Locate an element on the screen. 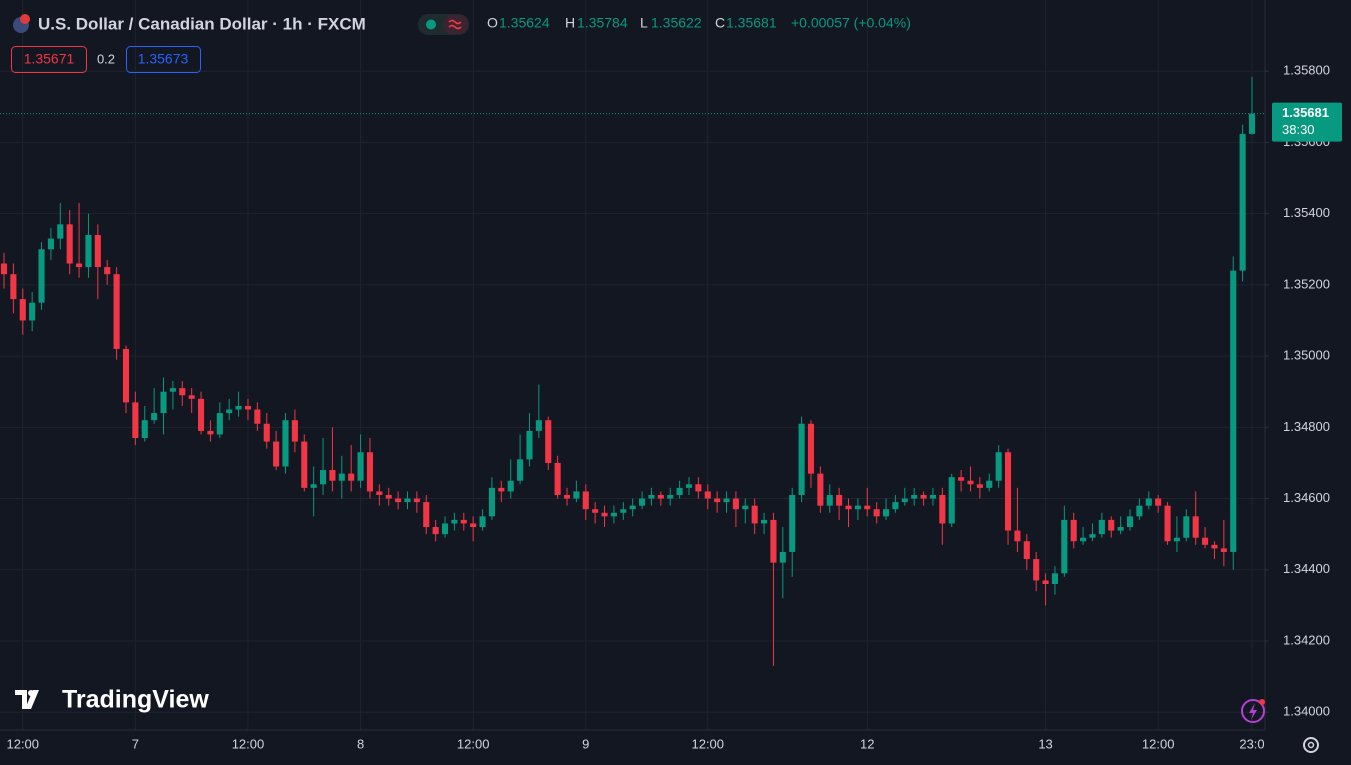  y-tick-label: 1.34400 is located at coordinates (1306, 568).